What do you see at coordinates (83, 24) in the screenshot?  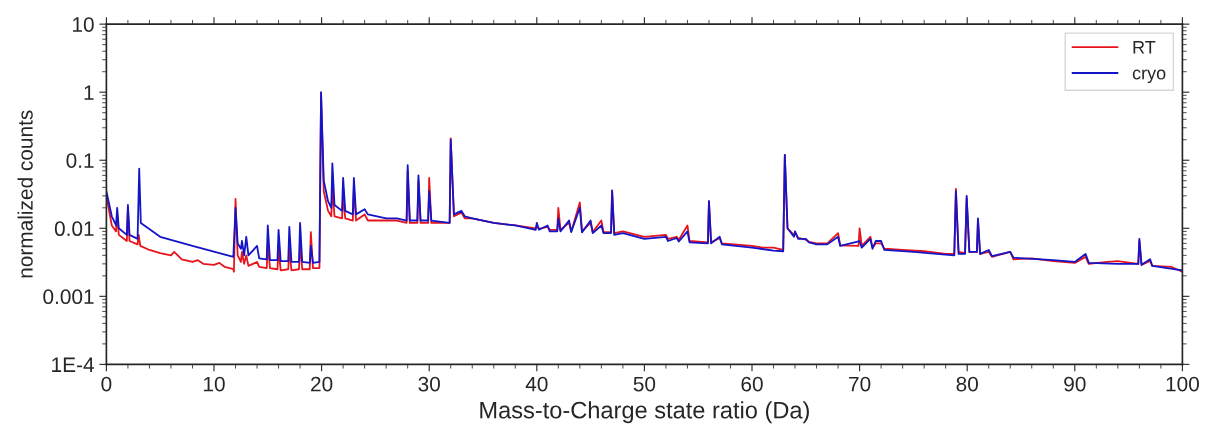 I see `y-tick-label: 10` at bounding box center [83, 24].